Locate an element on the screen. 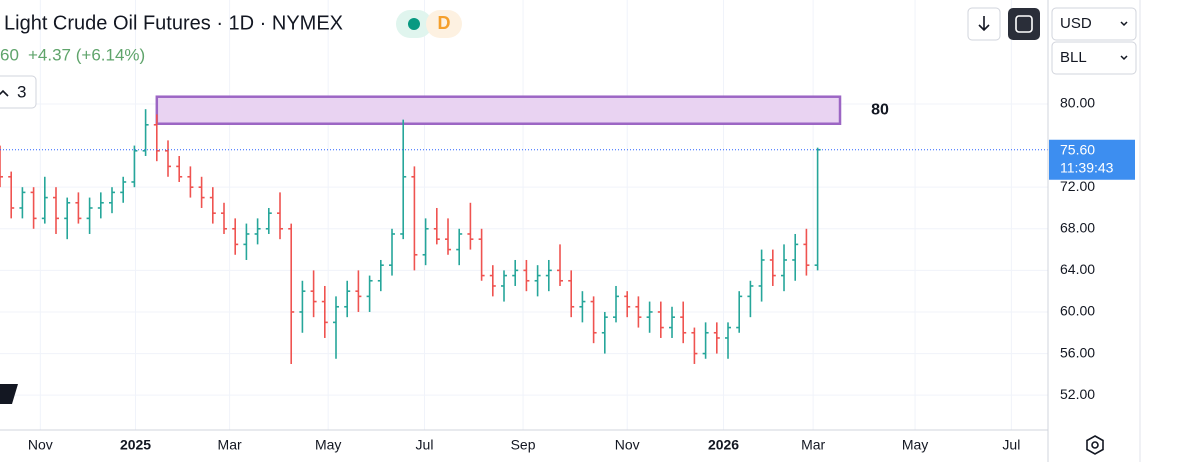 This screenshot has height=462, width=1200. x-tick-label: Sep is located at coordinates (523, 445).